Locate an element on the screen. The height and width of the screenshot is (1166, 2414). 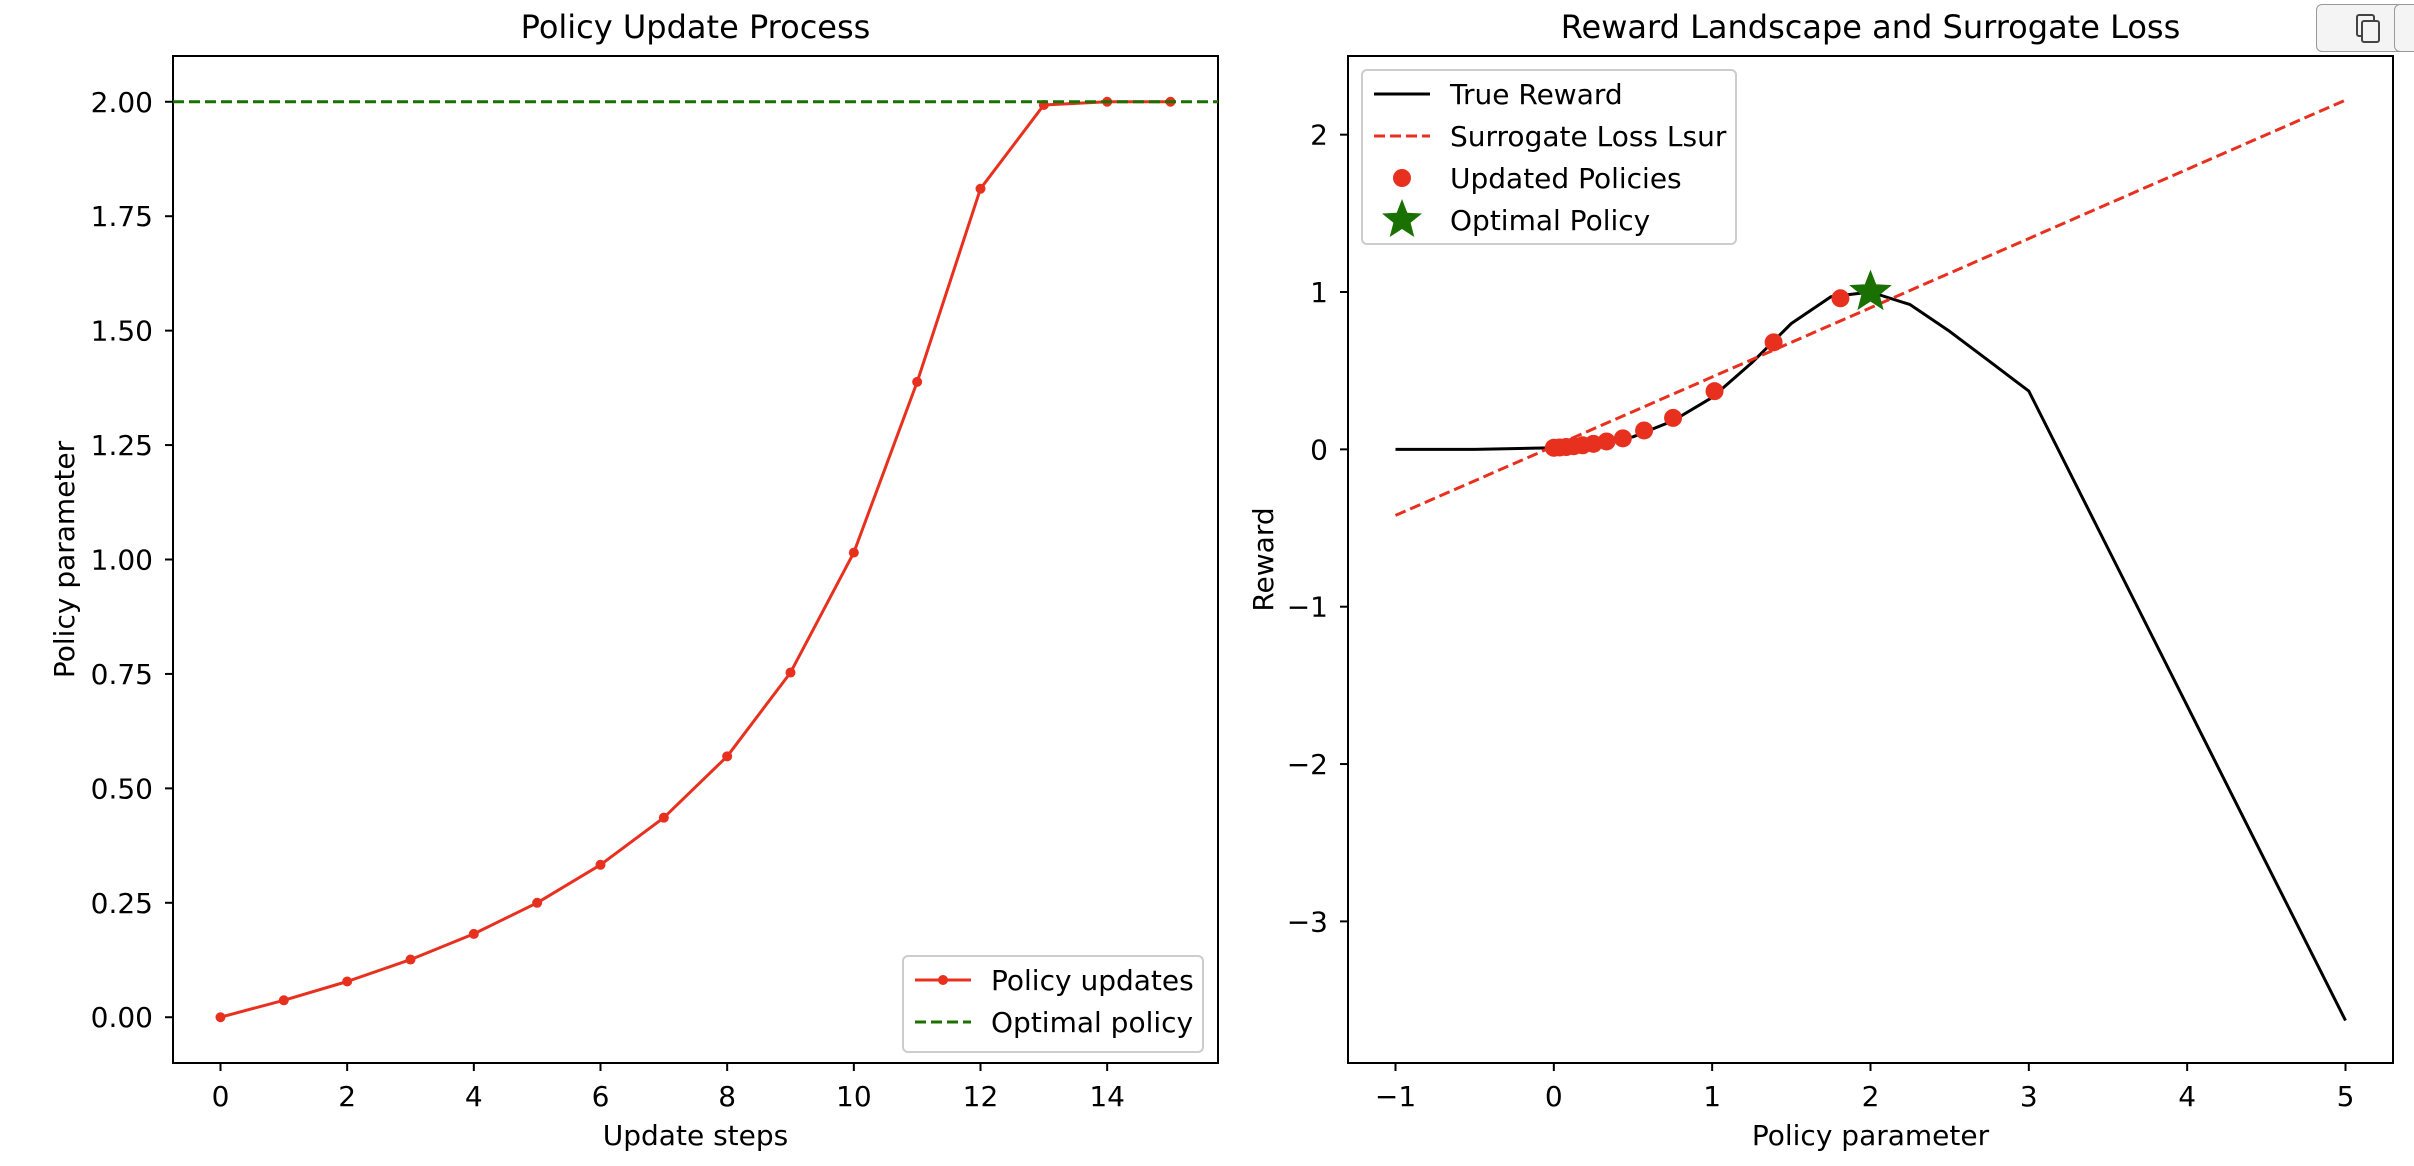
y-tick-label: 2 is located at coordinates (1319, 135).